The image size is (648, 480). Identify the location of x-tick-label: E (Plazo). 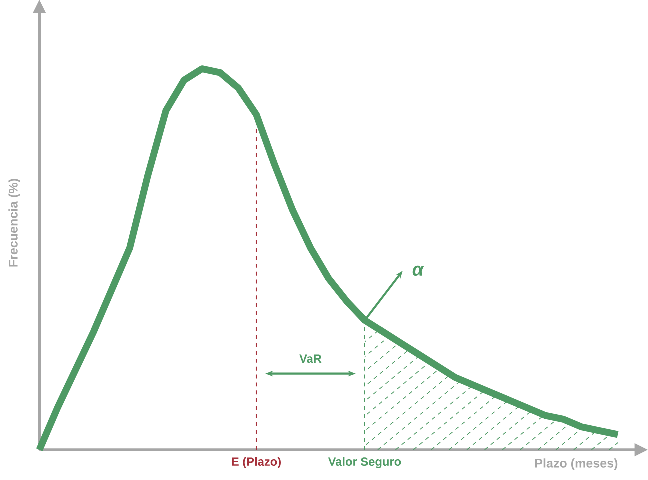
(256, 462).